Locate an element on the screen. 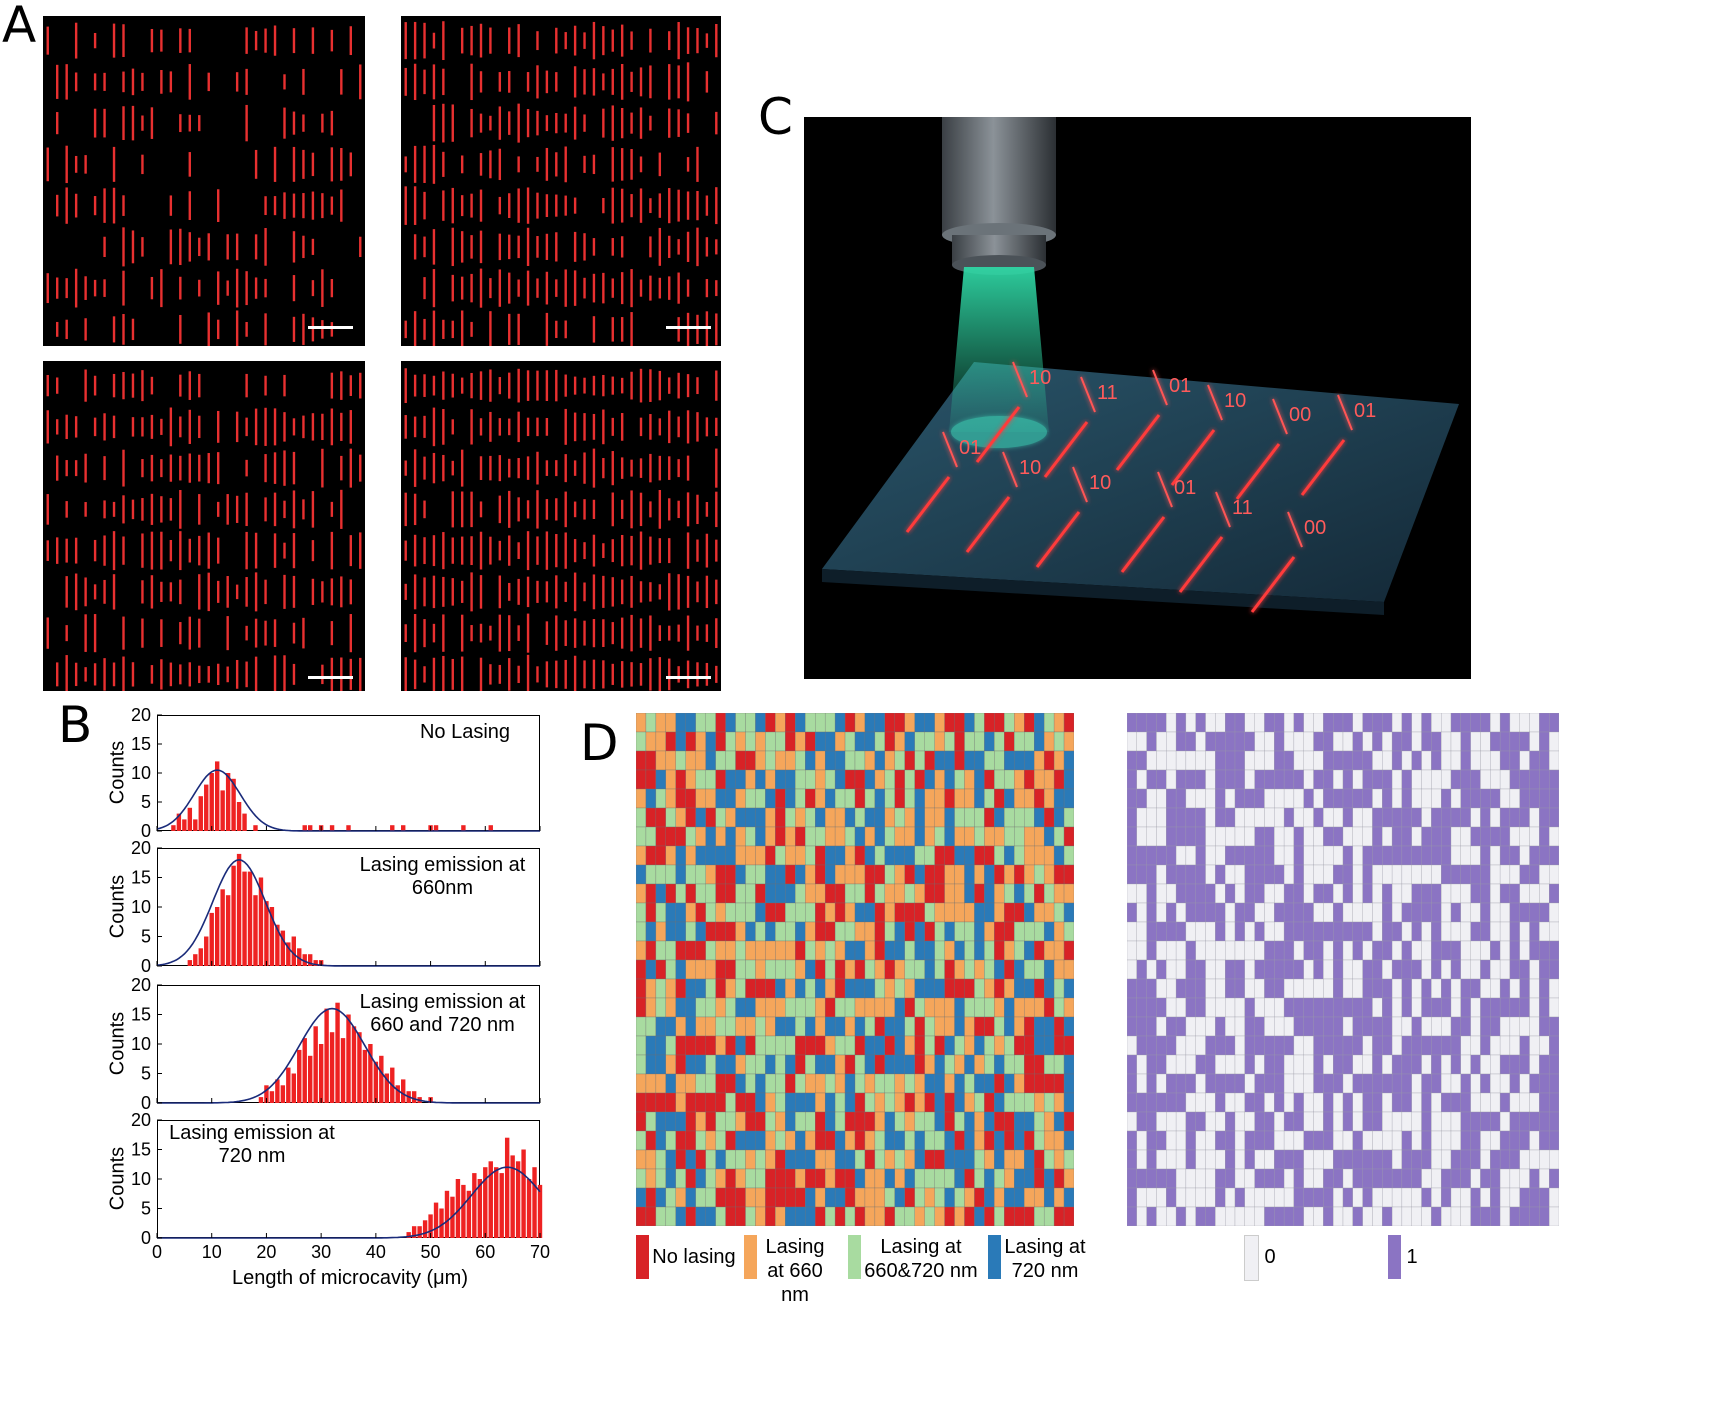  x-tick-label: 30 is located at coordinates (321, 1252).